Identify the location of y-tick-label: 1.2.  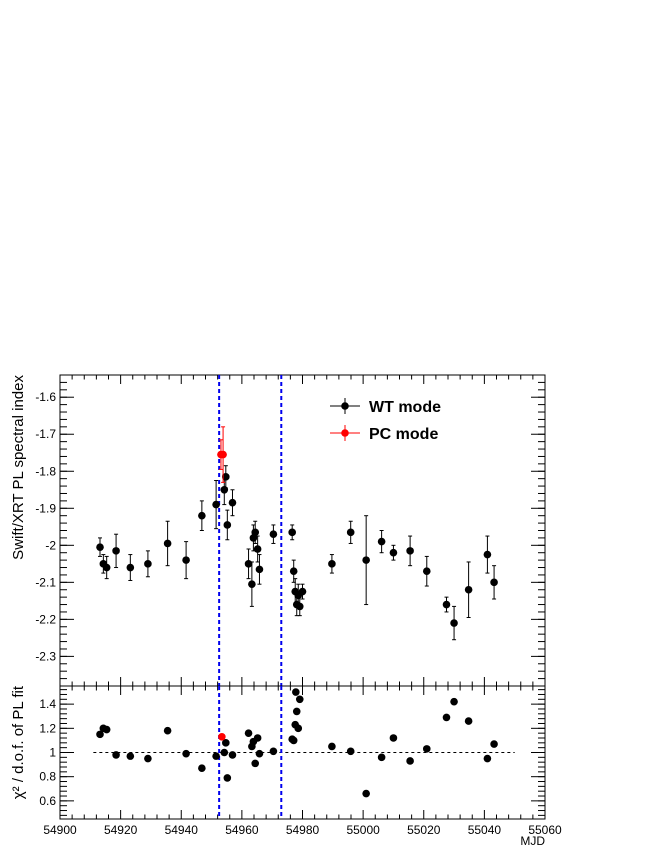
(47, 728).